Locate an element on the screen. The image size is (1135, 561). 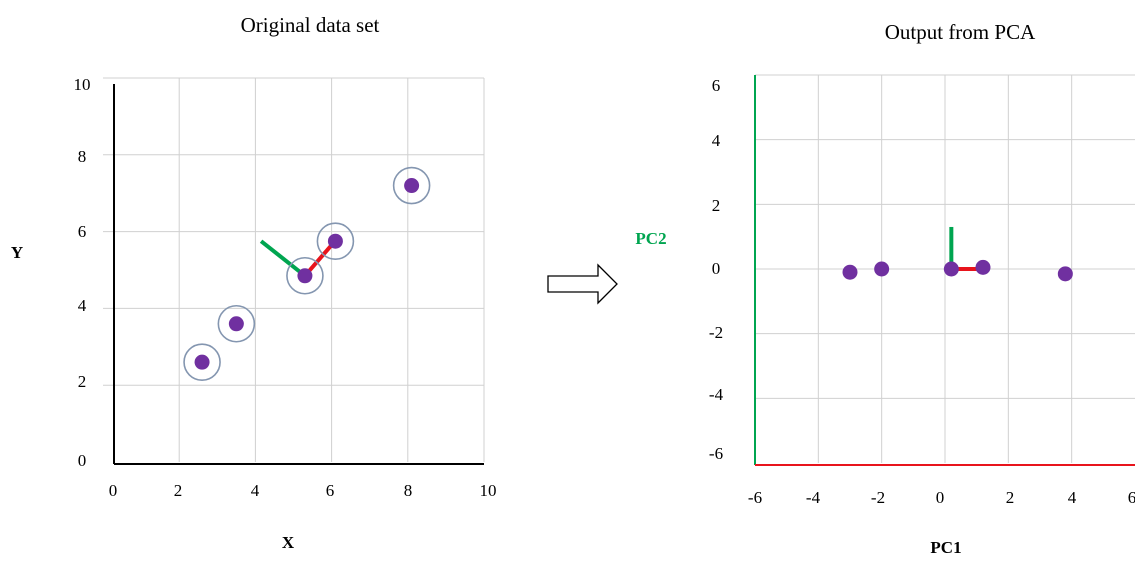
right-x-tick-label: -2 is located at coordinates (878, 497).